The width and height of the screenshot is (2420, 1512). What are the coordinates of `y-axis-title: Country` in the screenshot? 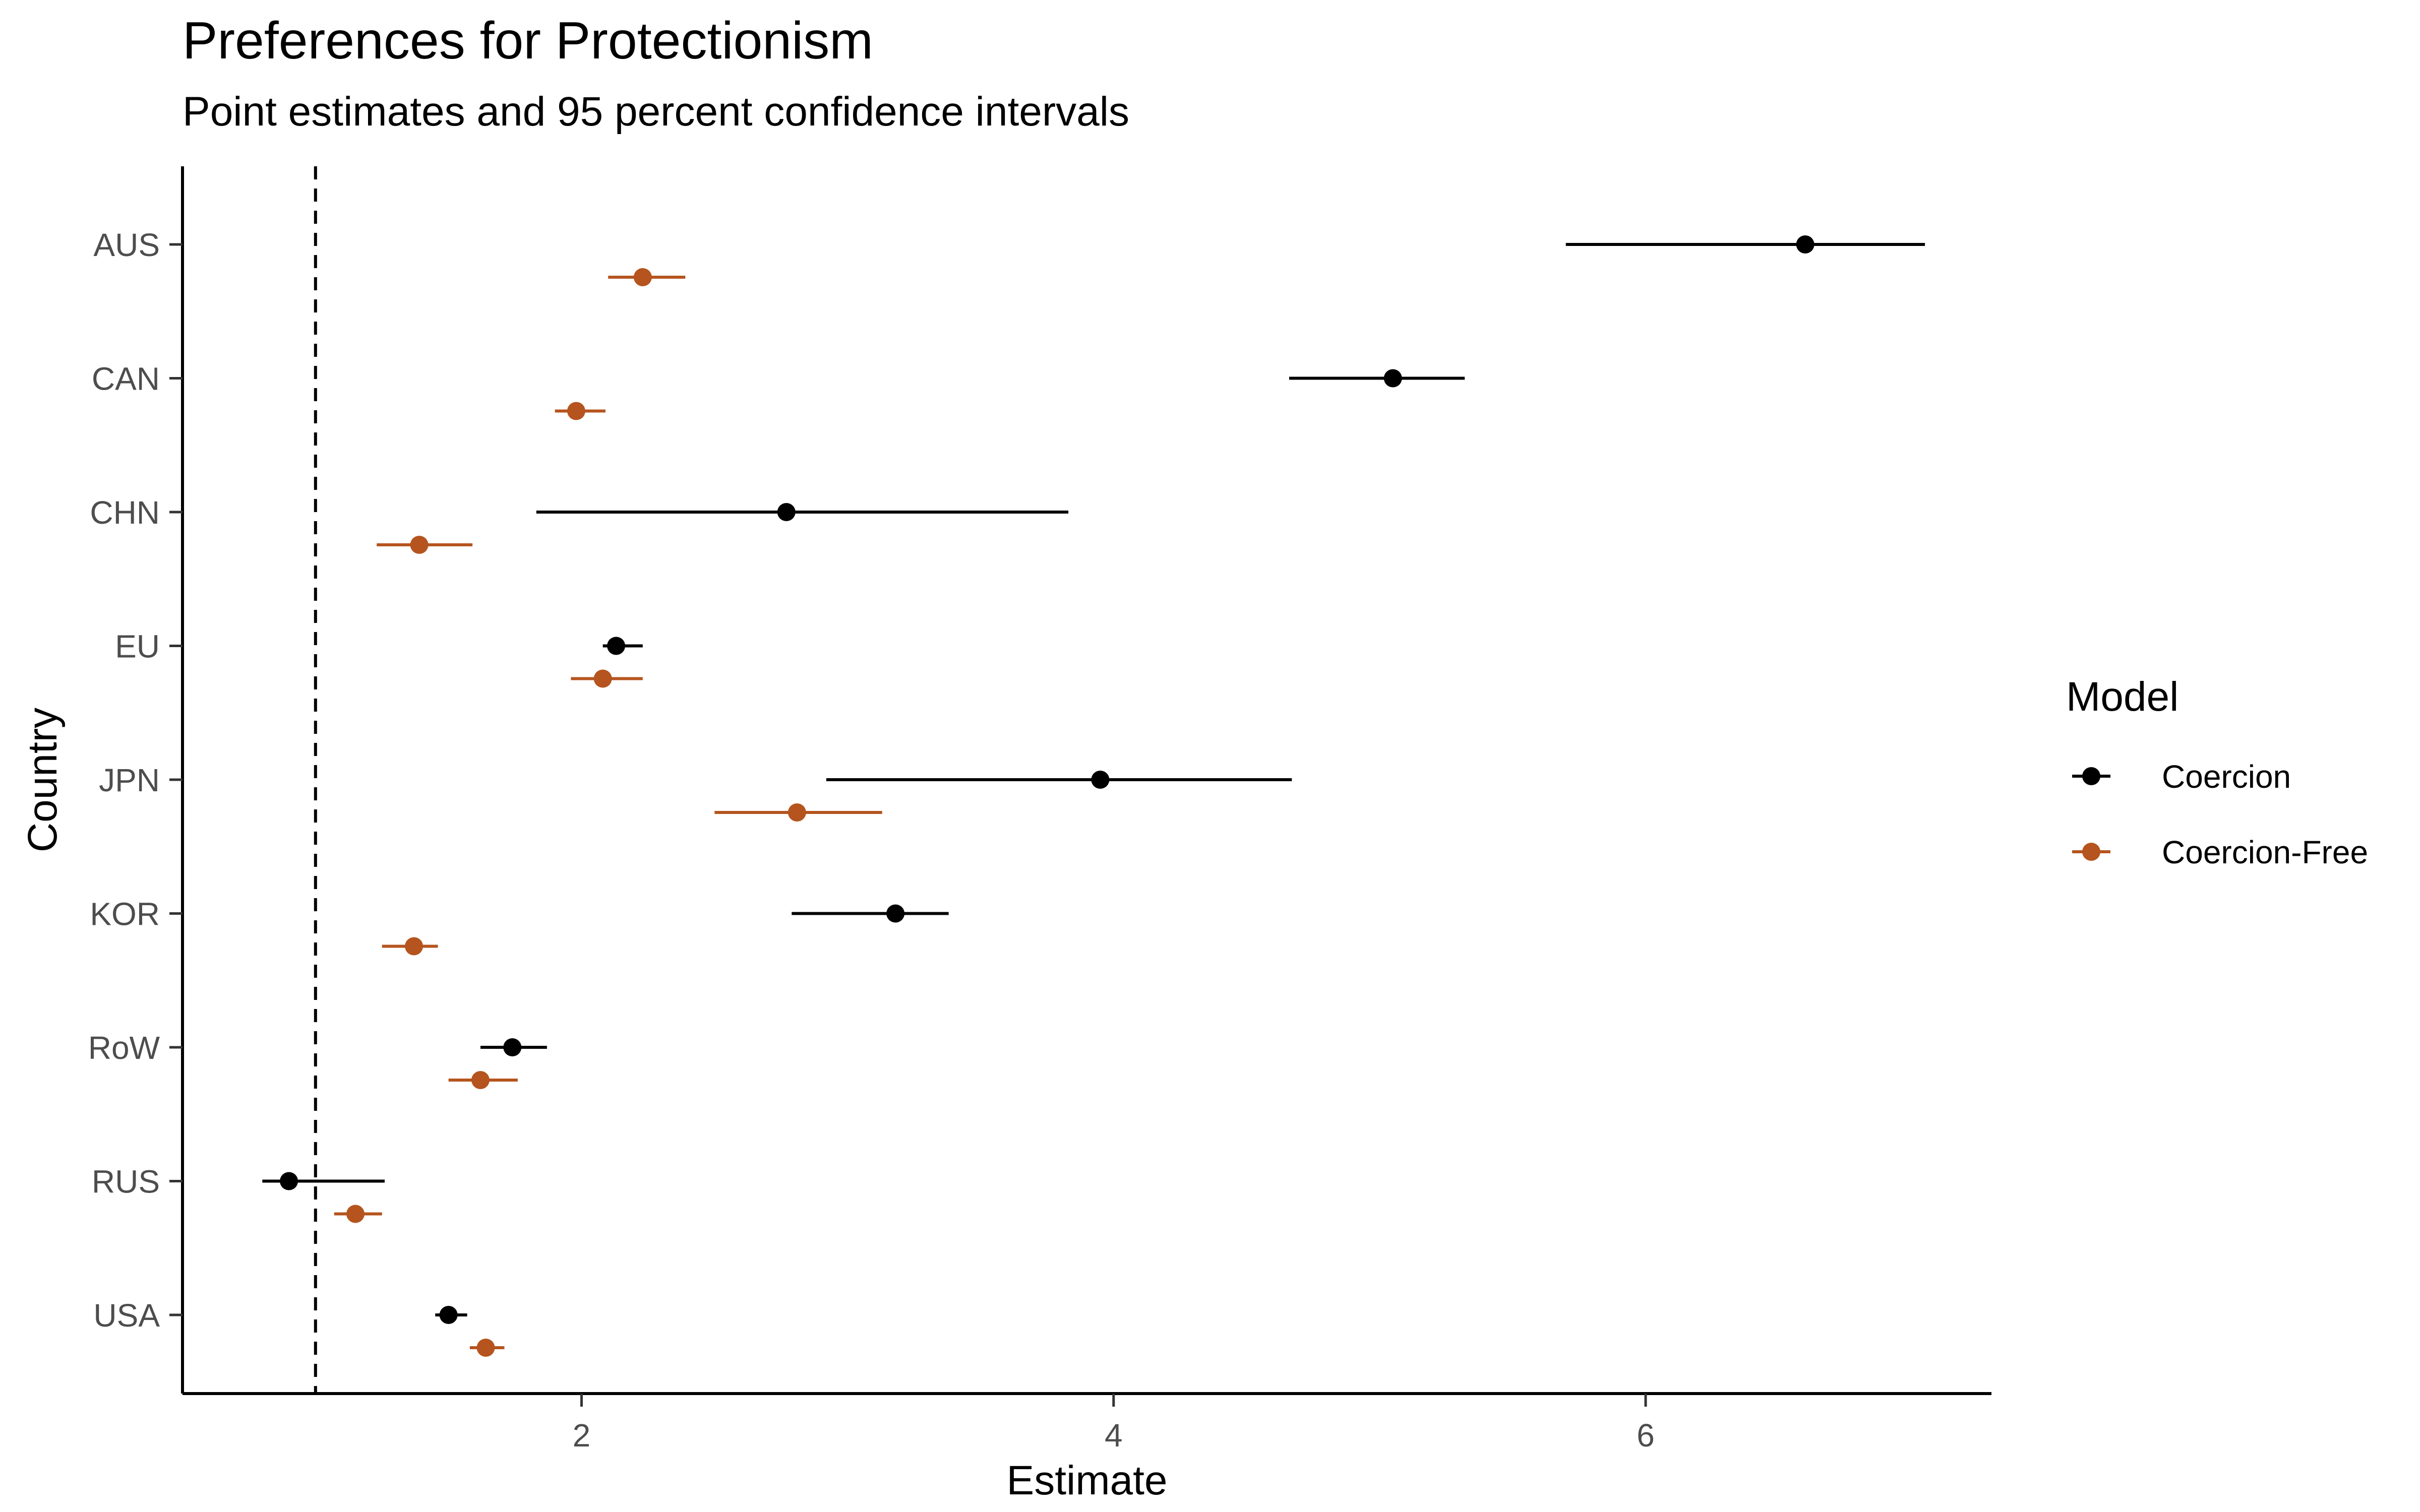 It's located at (43, 780).